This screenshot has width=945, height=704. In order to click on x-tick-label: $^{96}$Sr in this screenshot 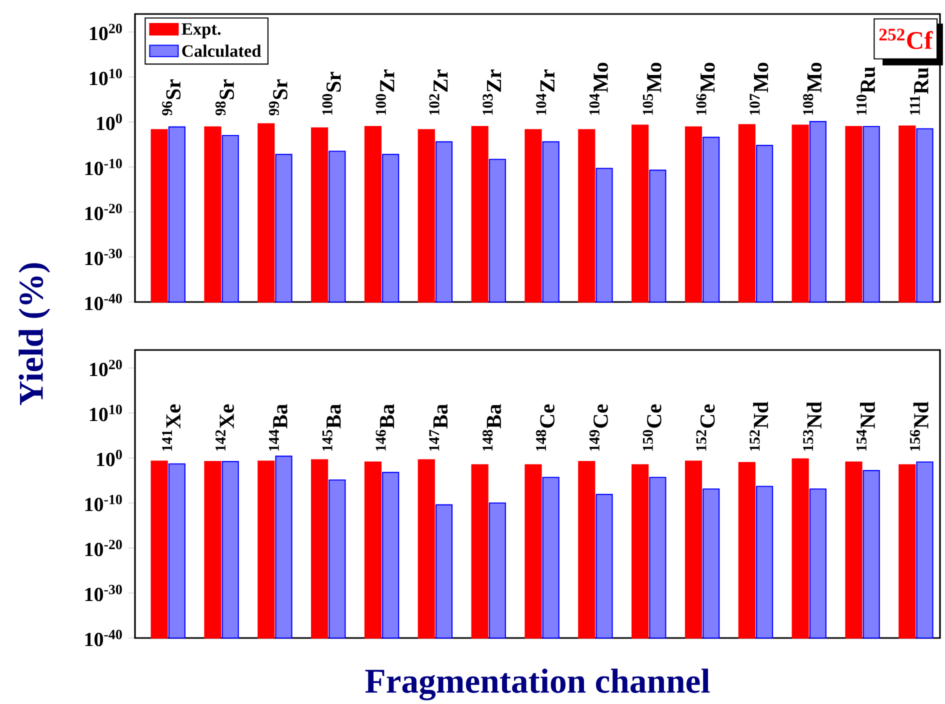, I will do `click(171, 97)`.